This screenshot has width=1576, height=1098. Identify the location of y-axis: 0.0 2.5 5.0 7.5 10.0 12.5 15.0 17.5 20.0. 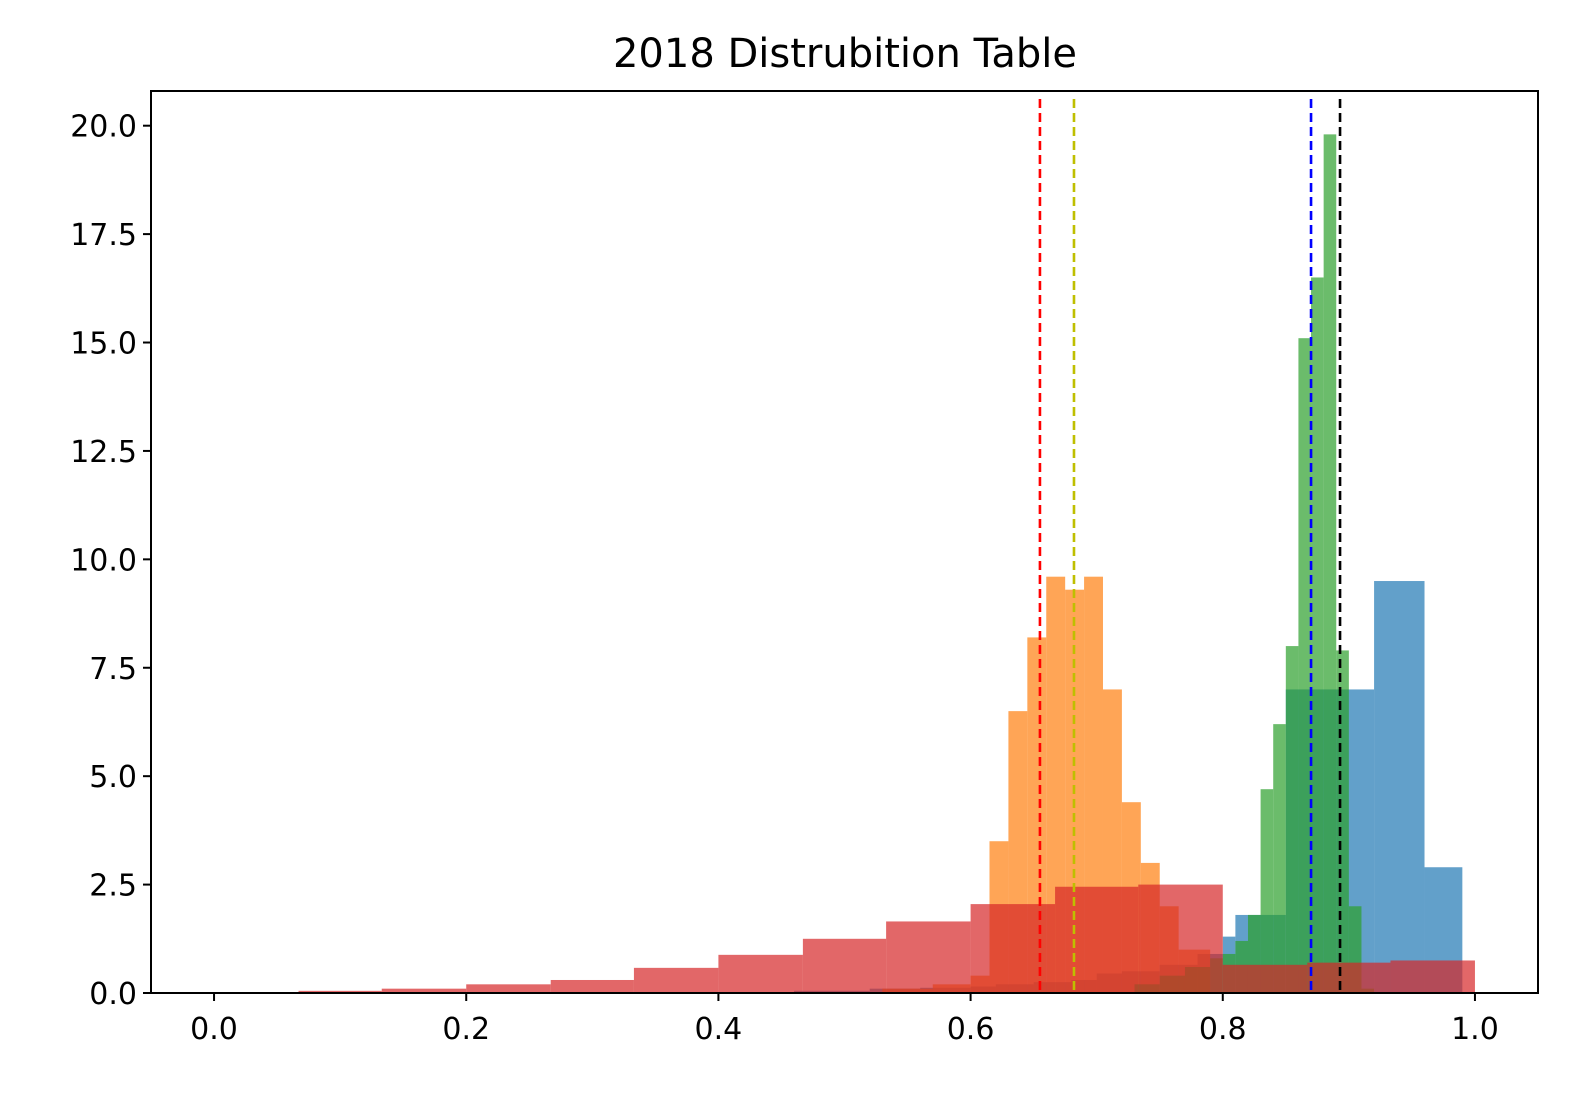
(110, 561).